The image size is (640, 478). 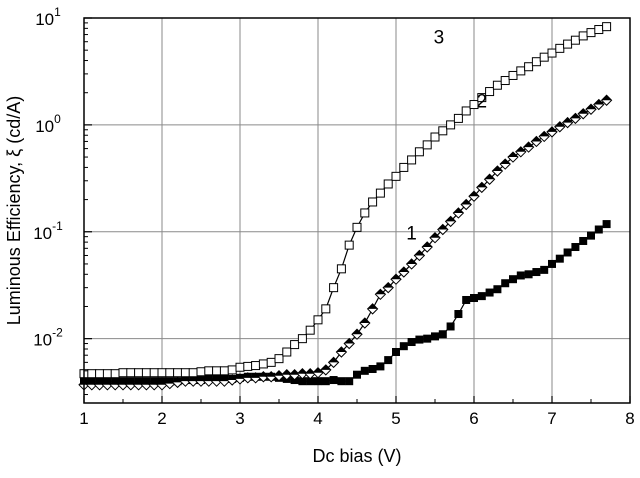 I want to click on y-tick-label: 10¹, so click(x=48, y=17).